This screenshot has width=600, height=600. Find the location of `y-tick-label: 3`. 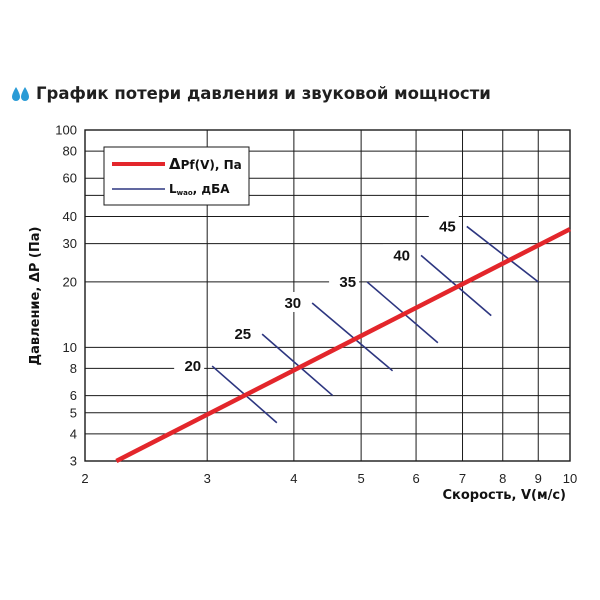

y-tick-label: 3 is located at coordinates (73, 461).